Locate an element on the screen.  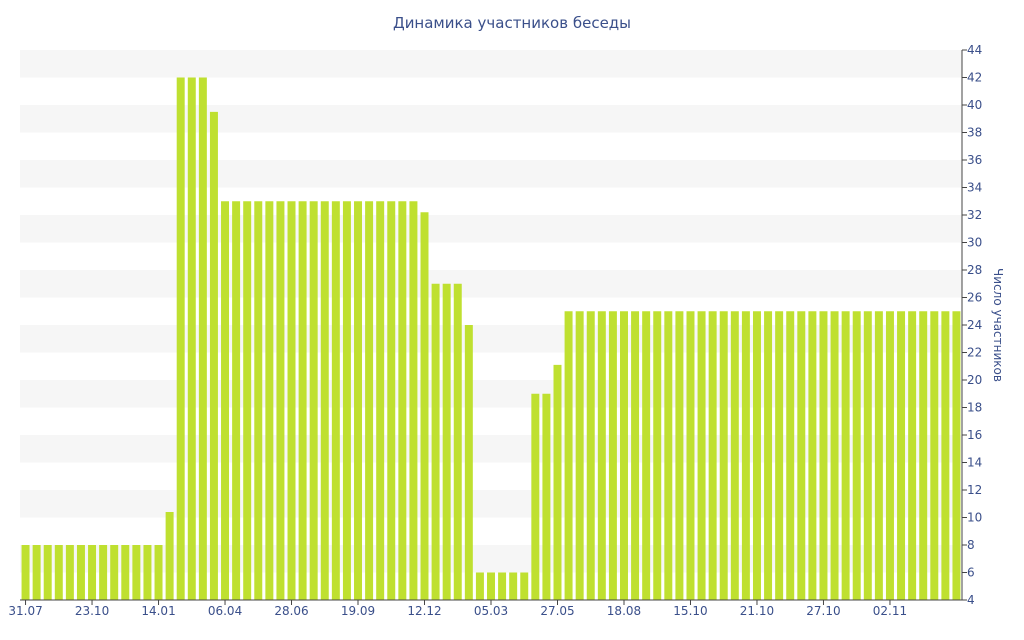
y-tick-label: 36 is located at coordinates (974, 160).